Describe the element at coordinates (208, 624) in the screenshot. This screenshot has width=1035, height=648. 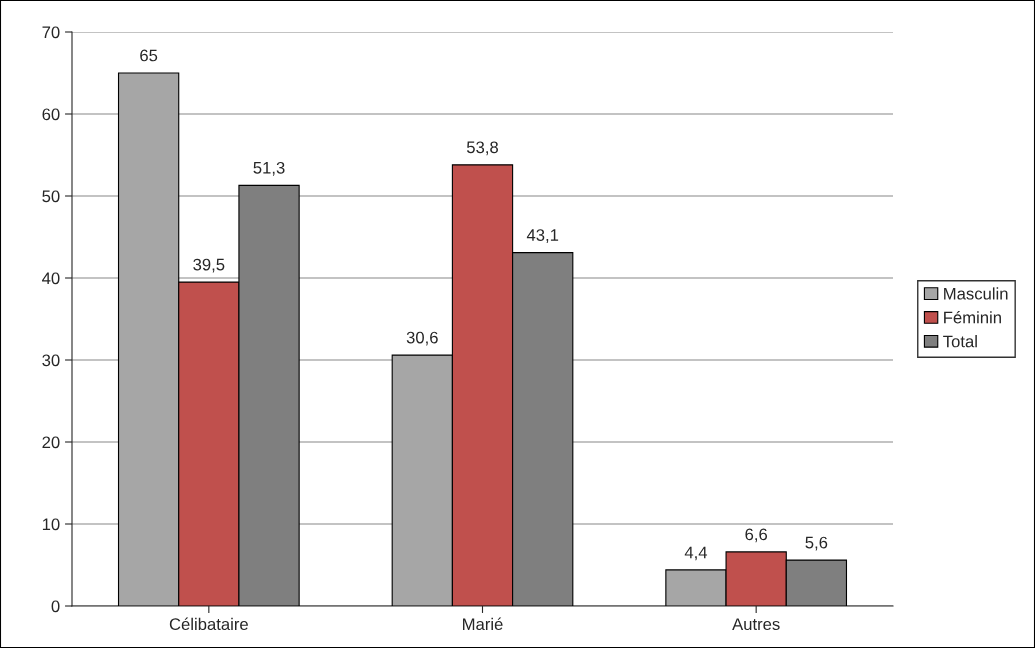
I see `x-tick-label: Célibataire` at that location.